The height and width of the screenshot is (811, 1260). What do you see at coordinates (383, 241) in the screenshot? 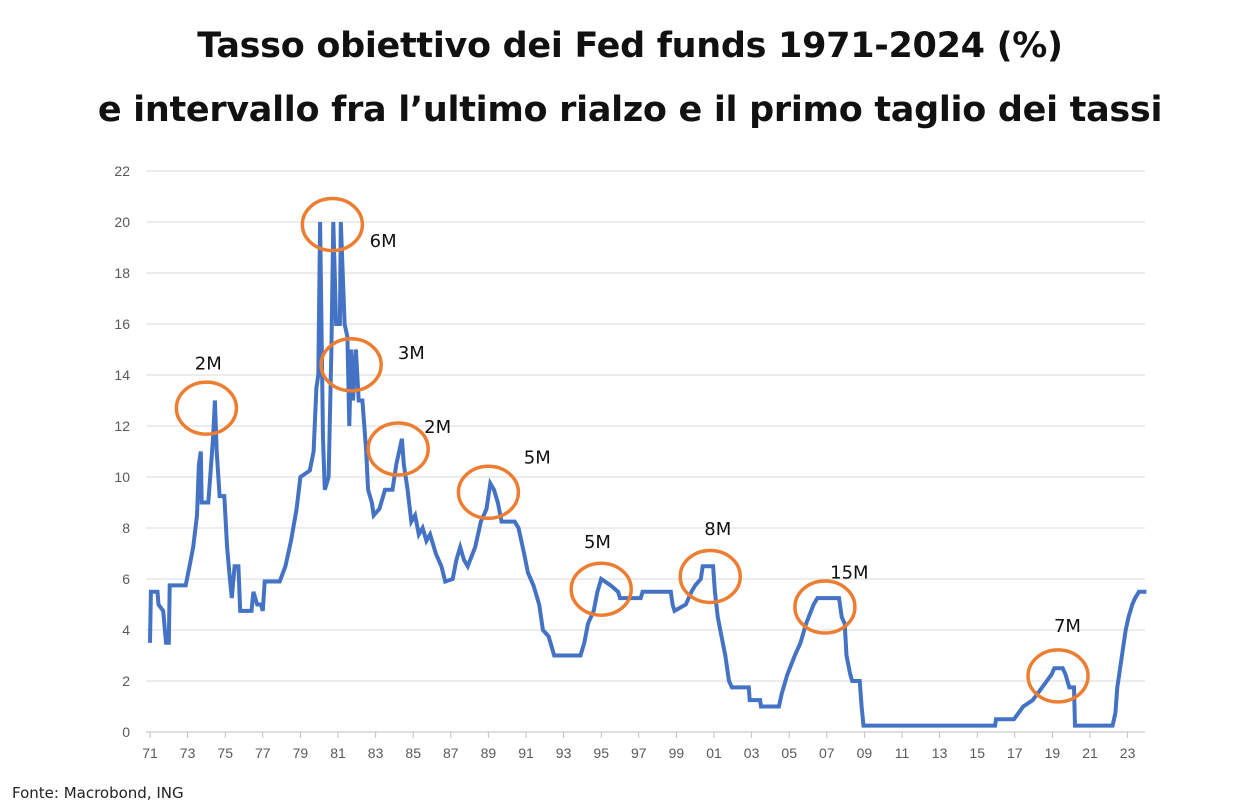
I see `annotation-label: 6M` at bounding box center [383, 241].